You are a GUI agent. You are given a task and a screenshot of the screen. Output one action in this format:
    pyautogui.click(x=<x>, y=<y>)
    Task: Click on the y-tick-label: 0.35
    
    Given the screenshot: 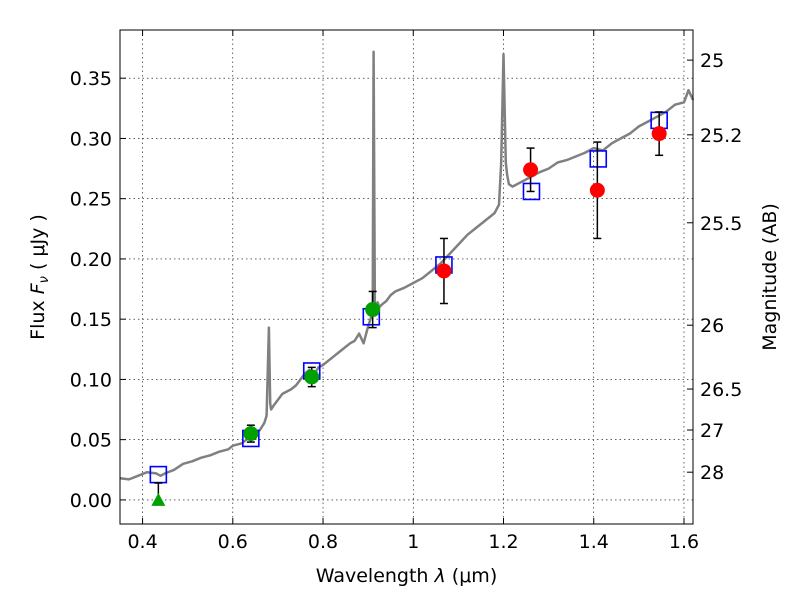 What is the action you would take?
    pyautogui.click(x=91, y=79)
    